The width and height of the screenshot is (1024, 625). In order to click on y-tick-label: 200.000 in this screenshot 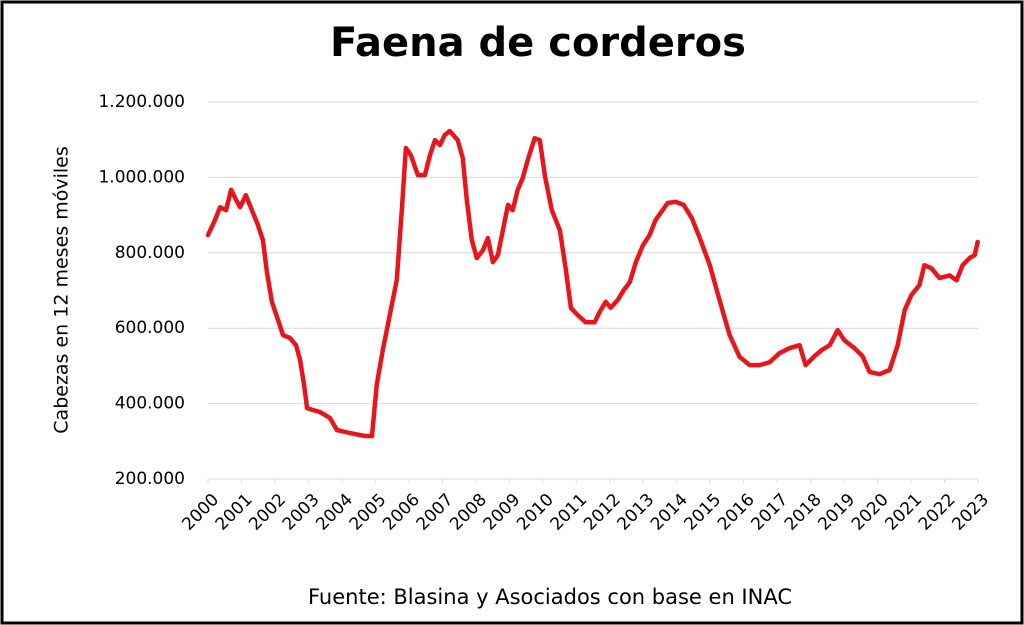, I will do `click(150, 479)`.